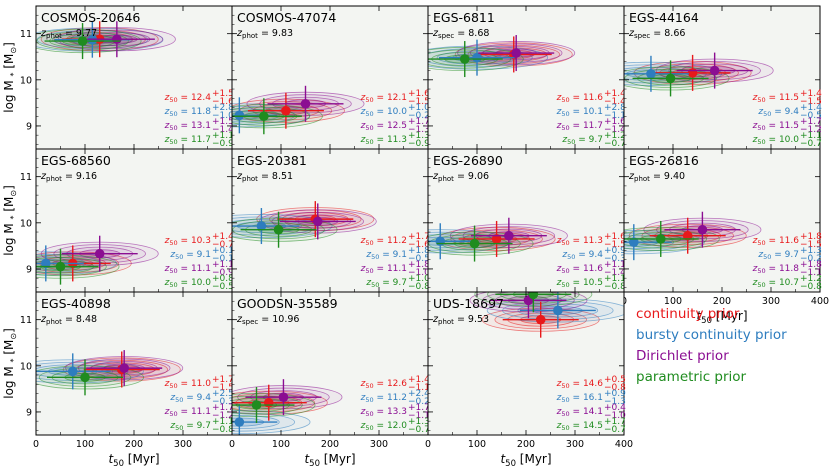 The height and width of the screenshot is (470, 831). Describe the element at coordinates (615, 136) in the screenshot. I see `z50-upper-parametric: +1.2` at that location.